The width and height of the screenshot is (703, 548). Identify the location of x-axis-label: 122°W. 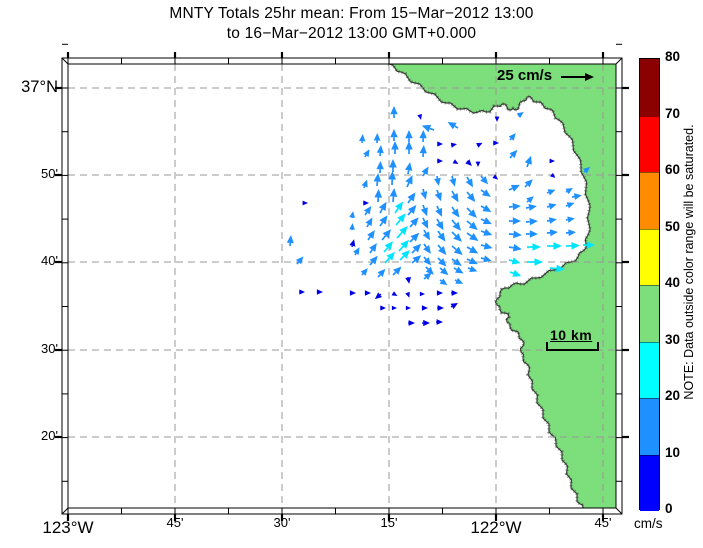
(496, 527).